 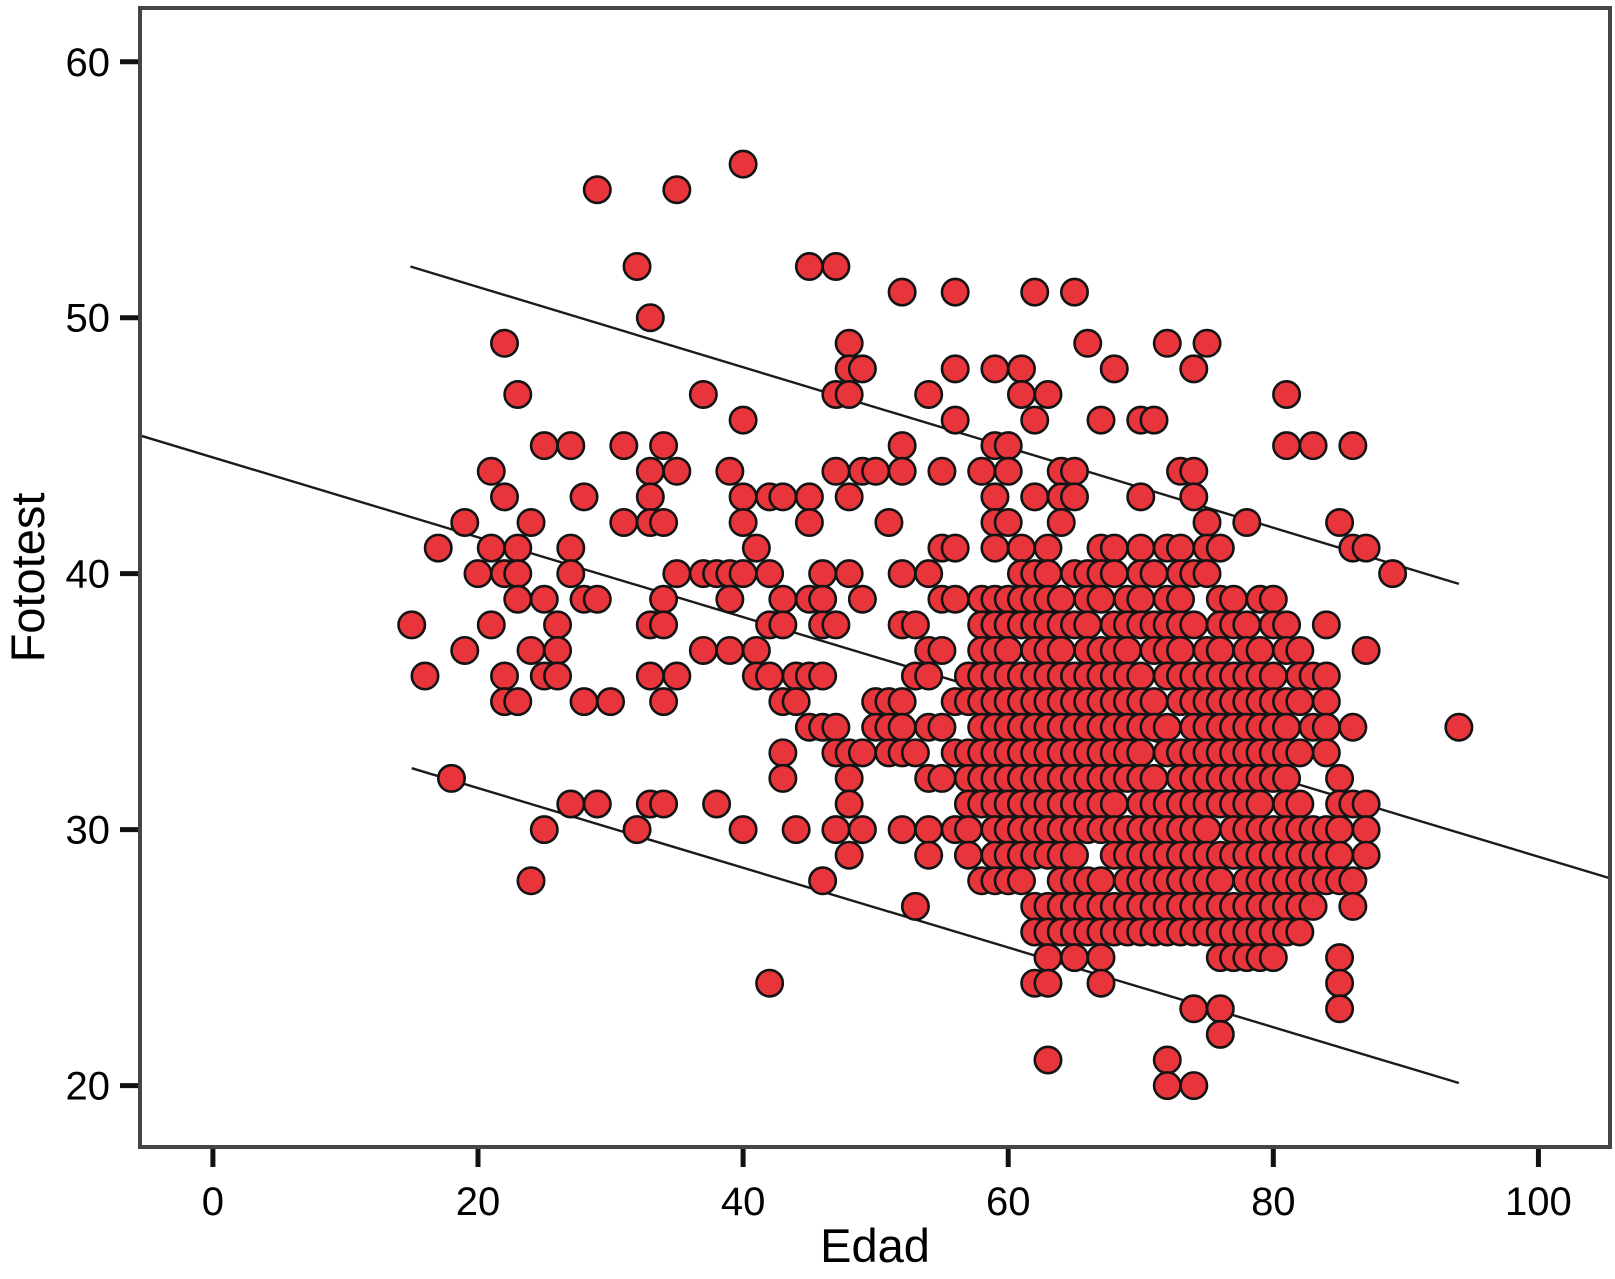 I want to click on y-tick-label: 30, so click(x=88, y=831).